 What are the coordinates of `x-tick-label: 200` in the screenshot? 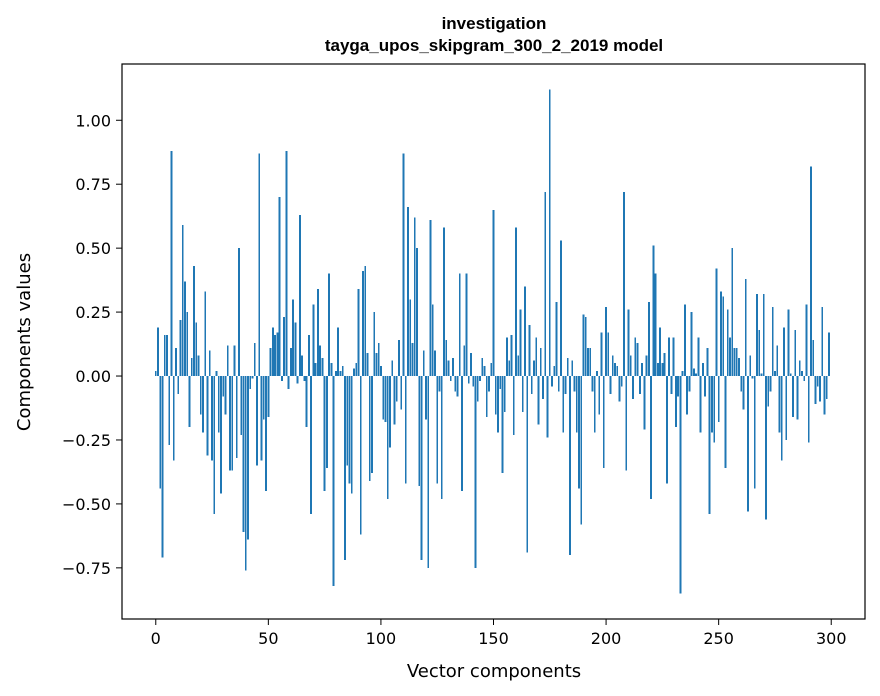 It's located at (606, 638).